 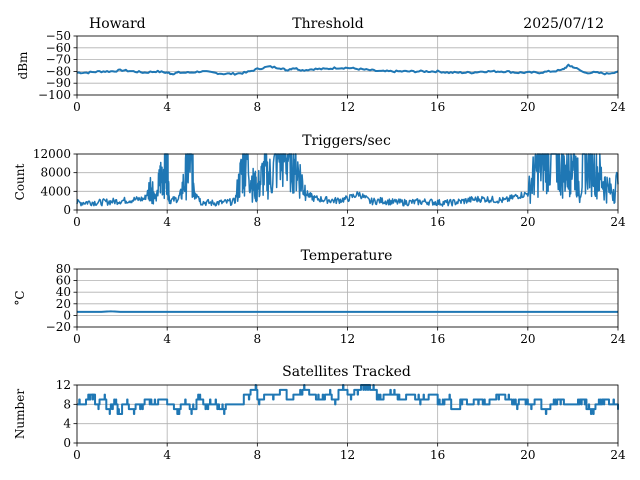 I want to click on satellites-series-line, so click(x=348, y=399).